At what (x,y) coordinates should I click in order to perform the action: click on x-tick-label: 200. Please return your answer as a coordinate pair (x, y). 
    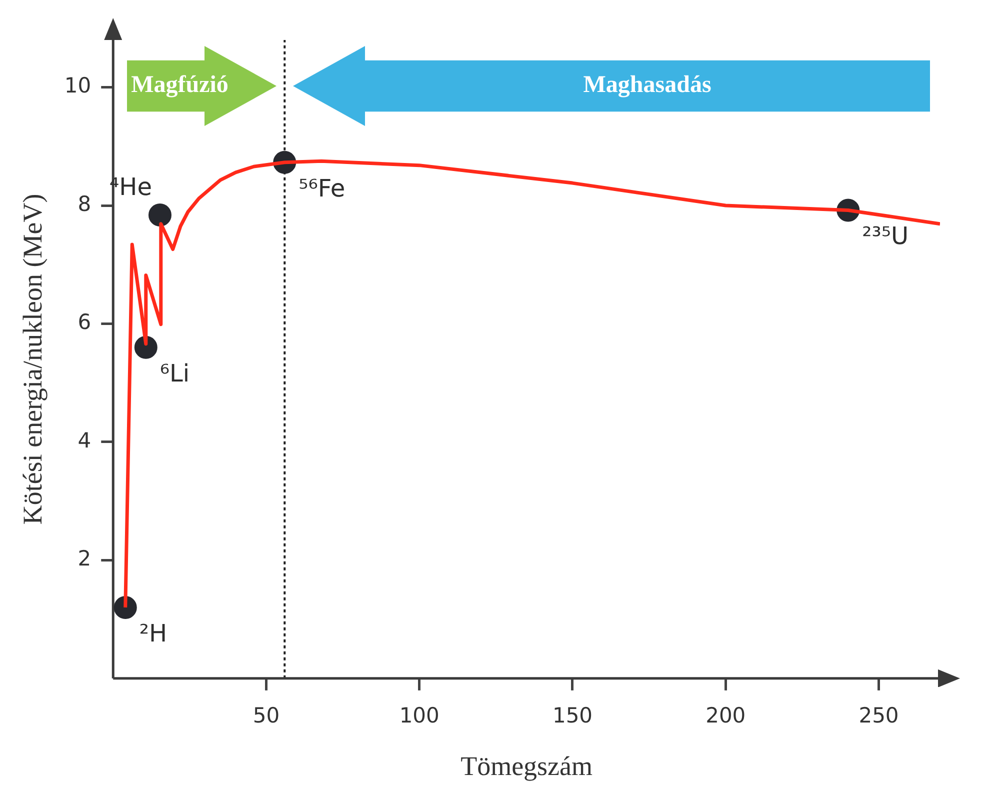
    Looking at the image, I should click on (726, 715).